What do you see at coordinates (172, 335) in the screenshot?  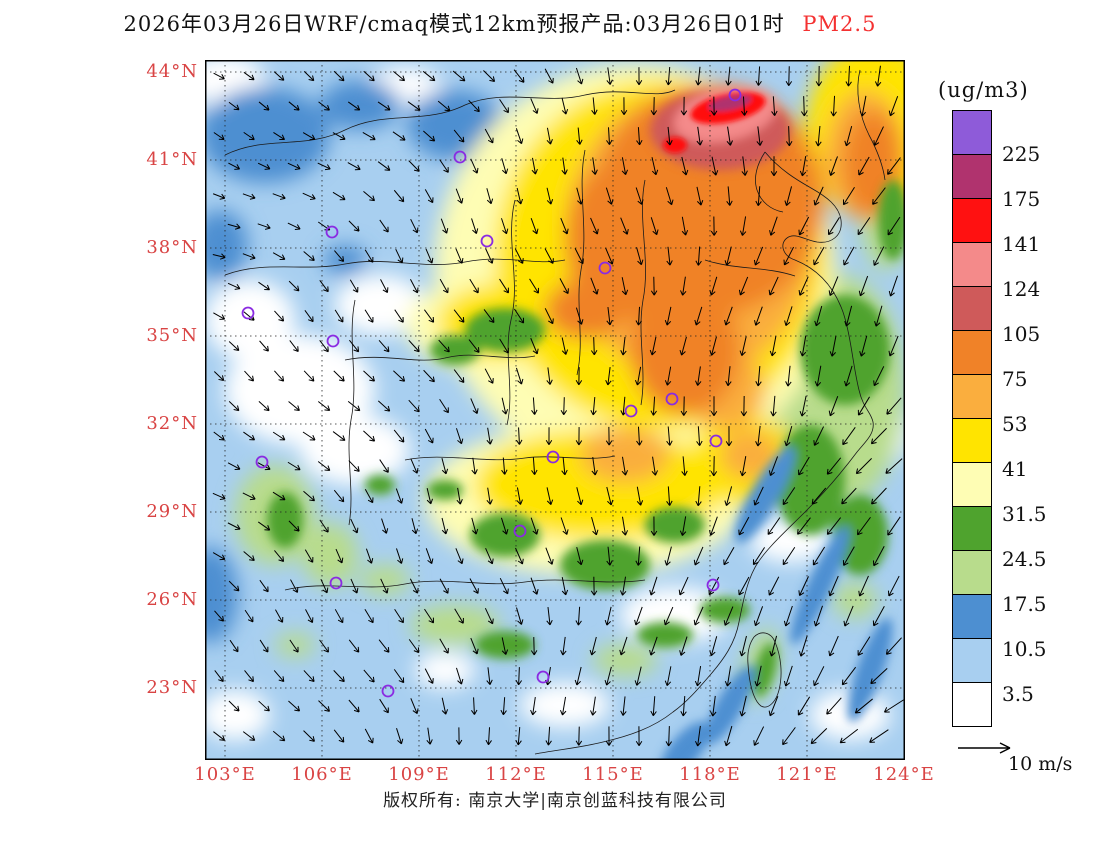 I see `lat-axis-label: 35°N` at bounding box center [172, 335].